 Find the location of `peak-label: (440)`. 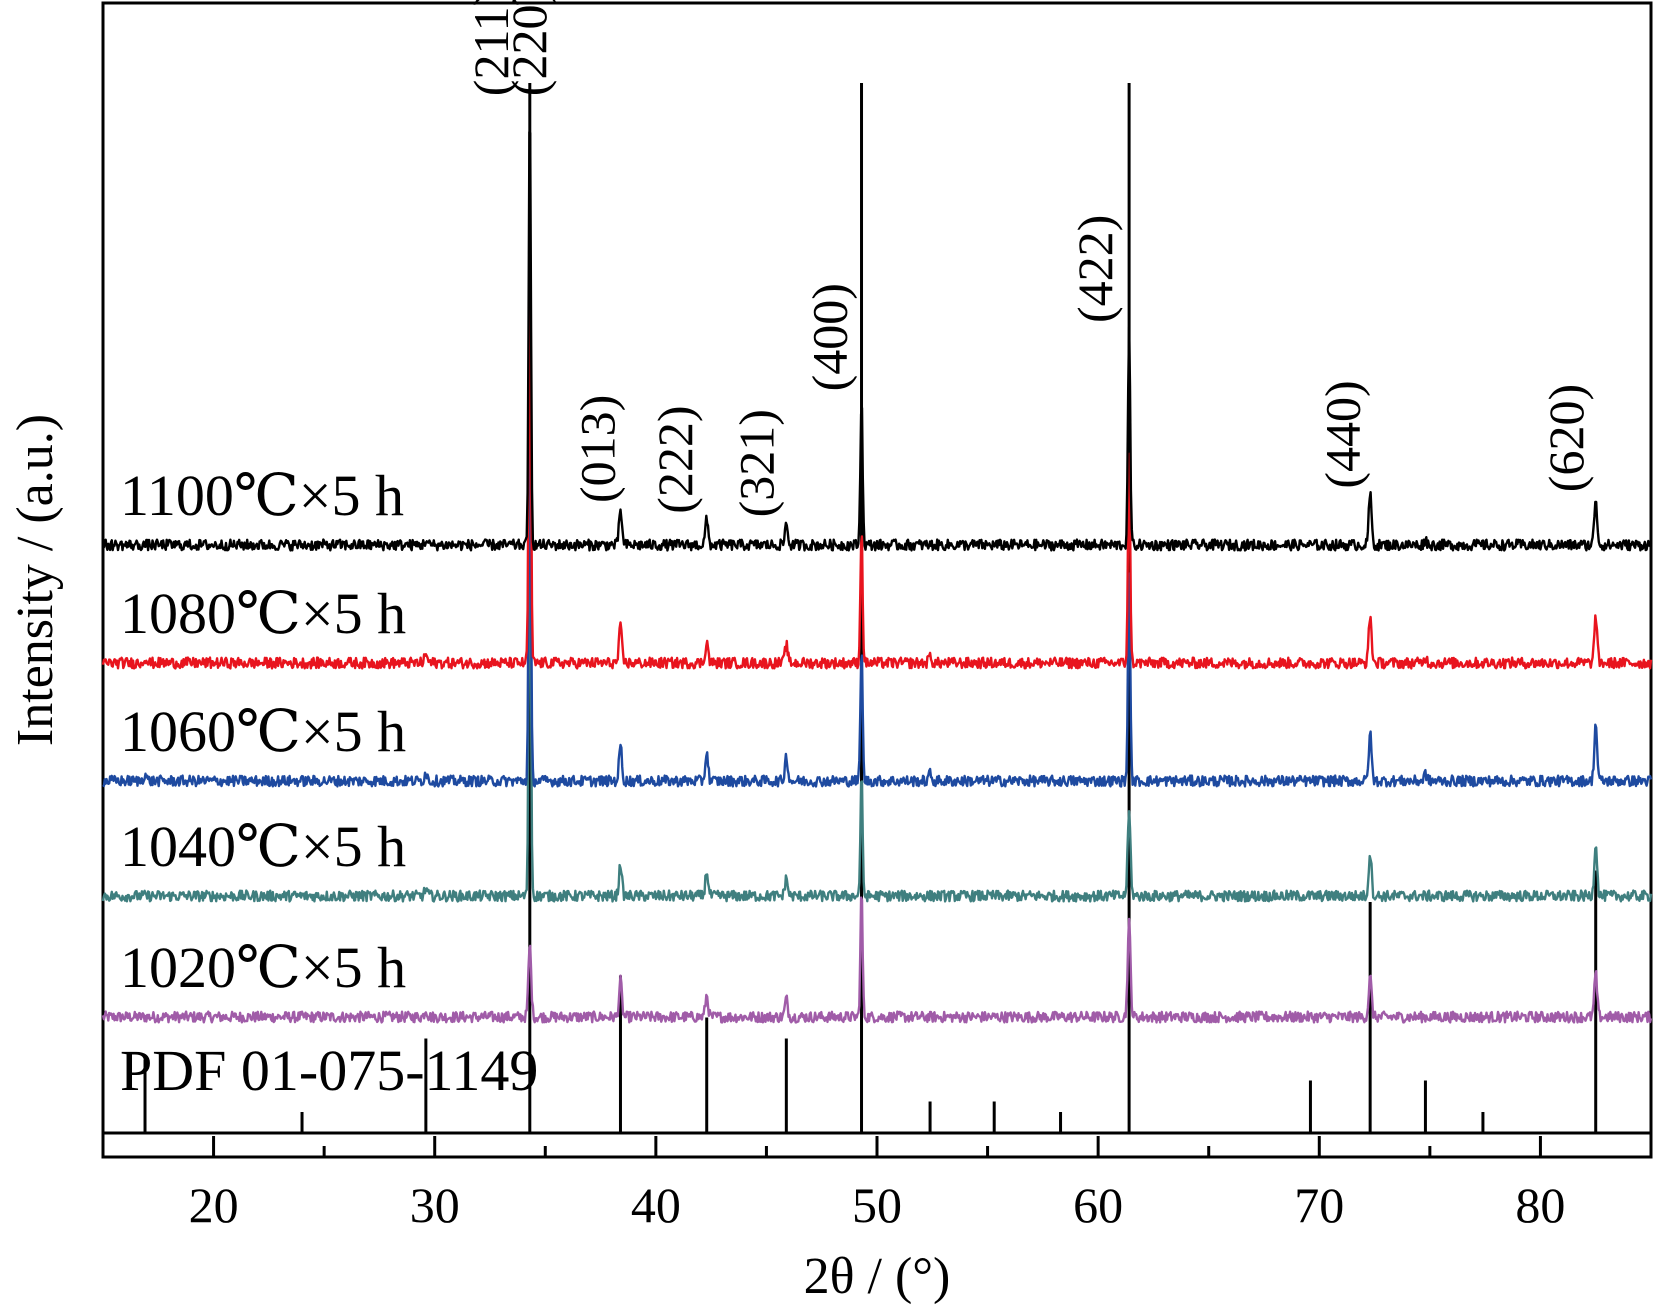

peak-label: (440) is located at coordinates (1343, 434).